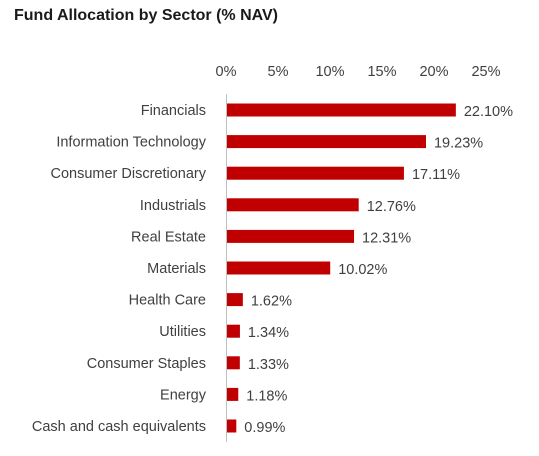  Describe the element at coordinates (146, 364) in the screenshot. I see `category-label: Consumer Staples` at that location.